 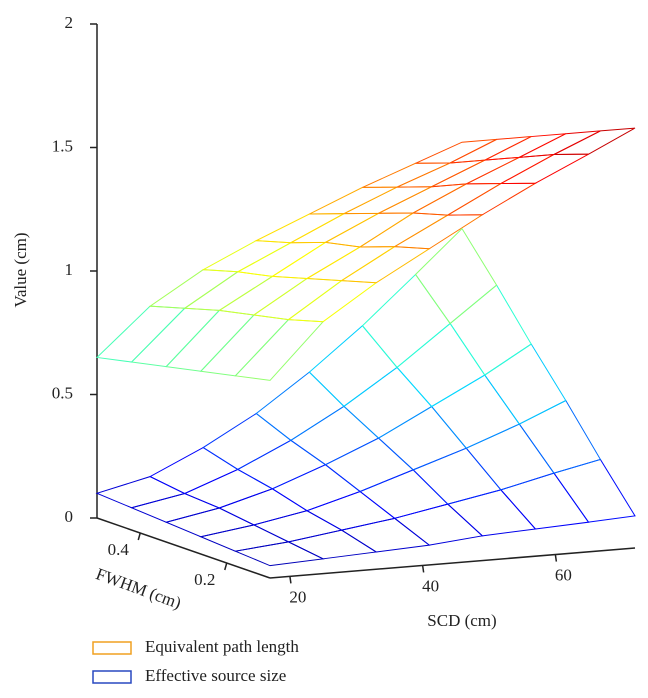 I want to click on x-tick-label: 40, so click(x=430, y=585).